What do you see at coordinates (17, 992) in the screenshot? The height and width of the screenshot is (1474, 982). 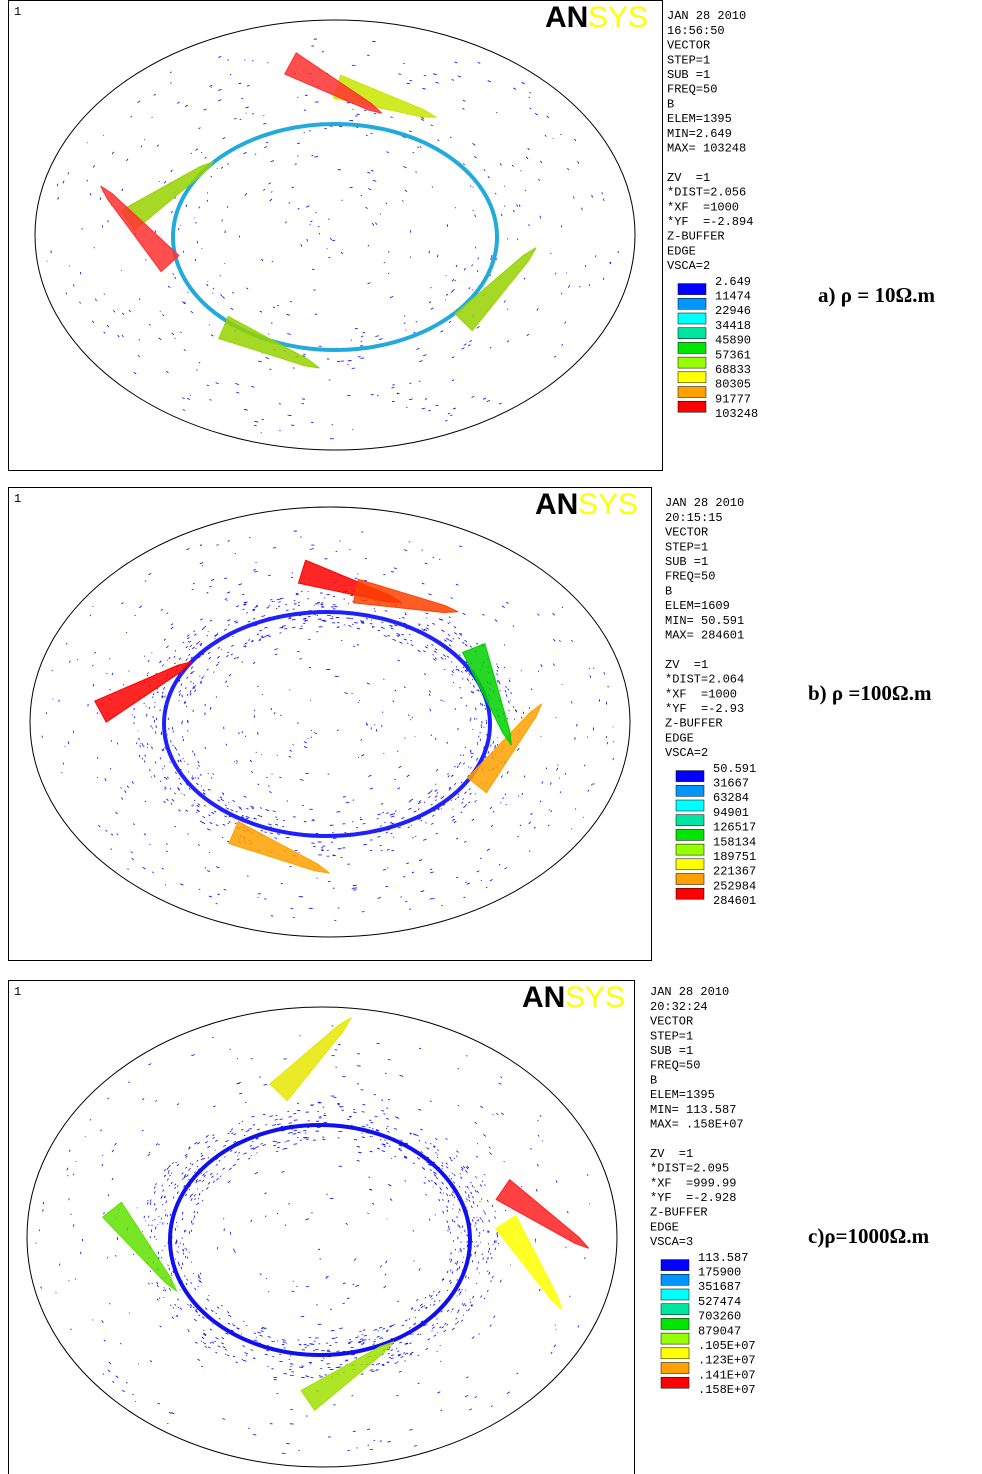 I see `window-number: 1` at bounding box center [17, 992].